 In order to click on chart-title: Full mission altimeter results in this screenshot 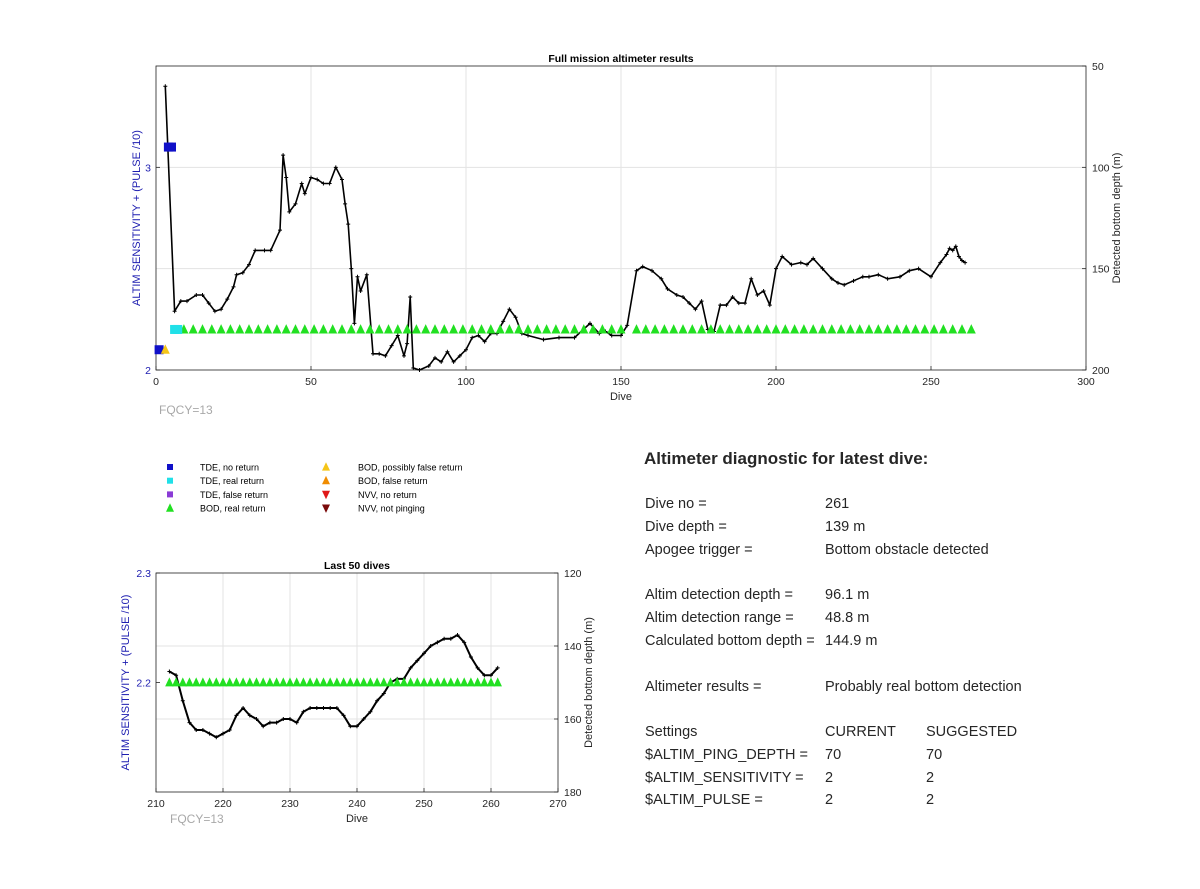, I will do `click(620, 59)`.